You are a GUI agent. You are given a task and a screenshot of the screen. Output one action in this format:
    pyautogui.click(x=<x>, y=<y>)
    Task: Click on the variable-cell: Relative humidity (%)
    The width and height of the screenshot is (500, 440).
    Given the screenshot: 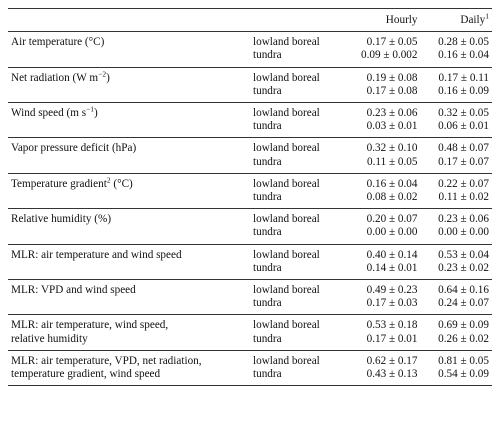 What is the action you would take?
    pyautogui.click(x=129, y=226)
    